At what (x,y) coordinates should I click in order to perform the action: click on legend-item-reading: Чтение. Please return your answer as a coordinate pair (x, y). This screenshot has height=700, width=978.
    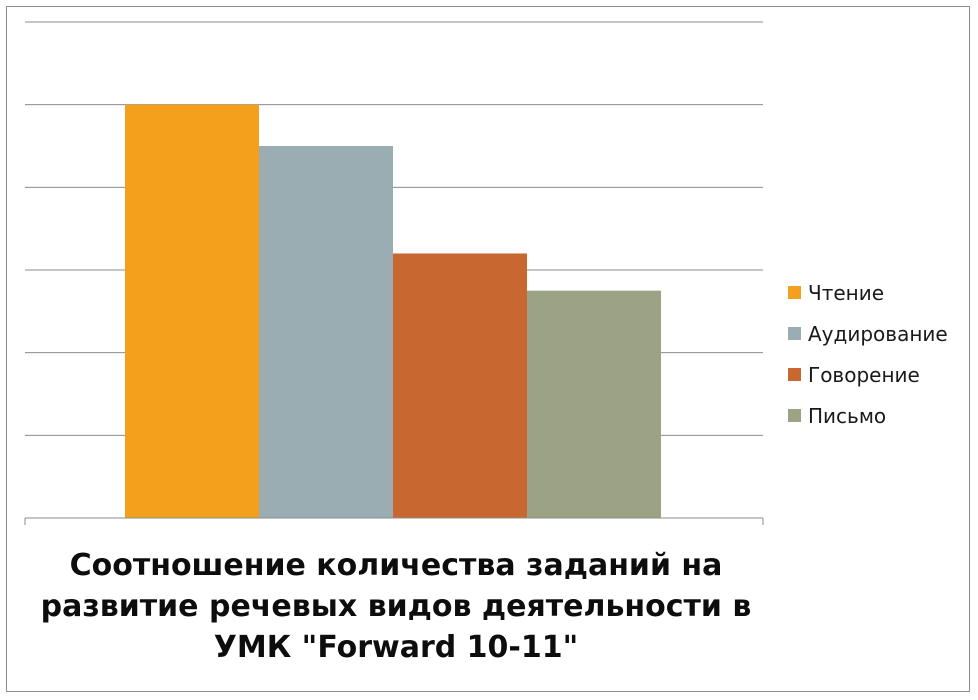
    Looking at the image, I should click on (868, 292).